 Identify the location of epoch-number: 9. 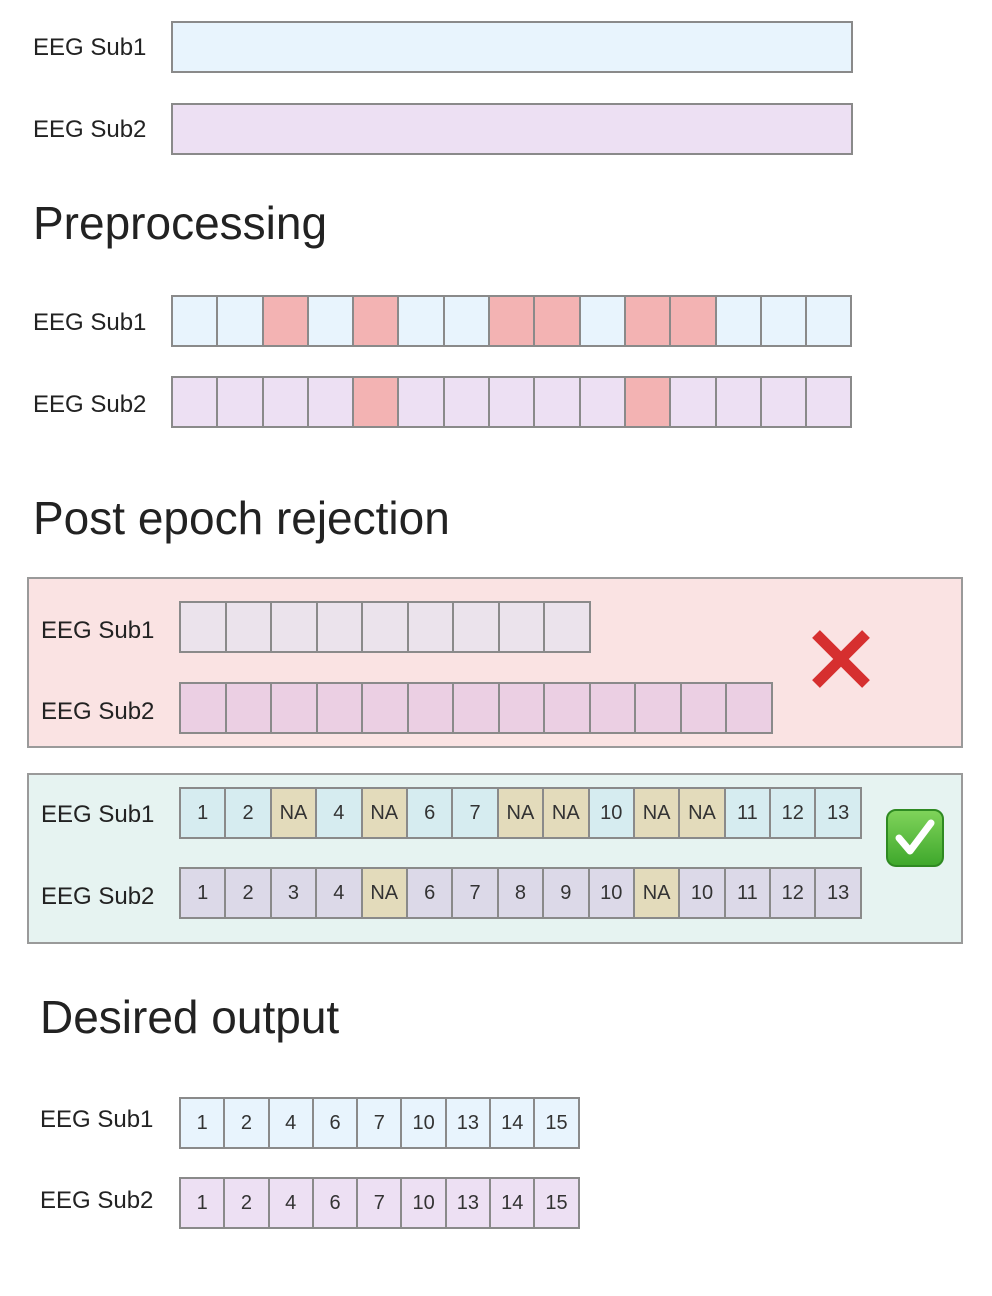
(566, 893).